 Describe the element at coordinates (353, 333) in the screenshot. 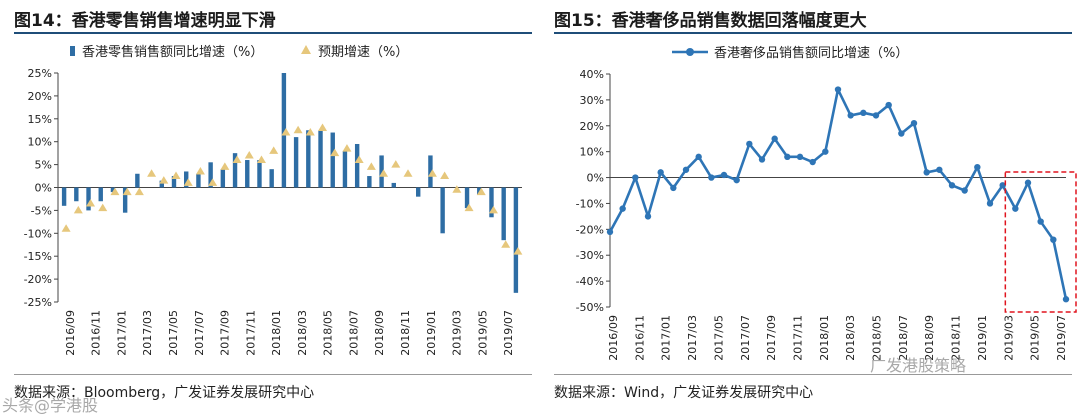

I see `x-tick-label: 2018/07` at that location.